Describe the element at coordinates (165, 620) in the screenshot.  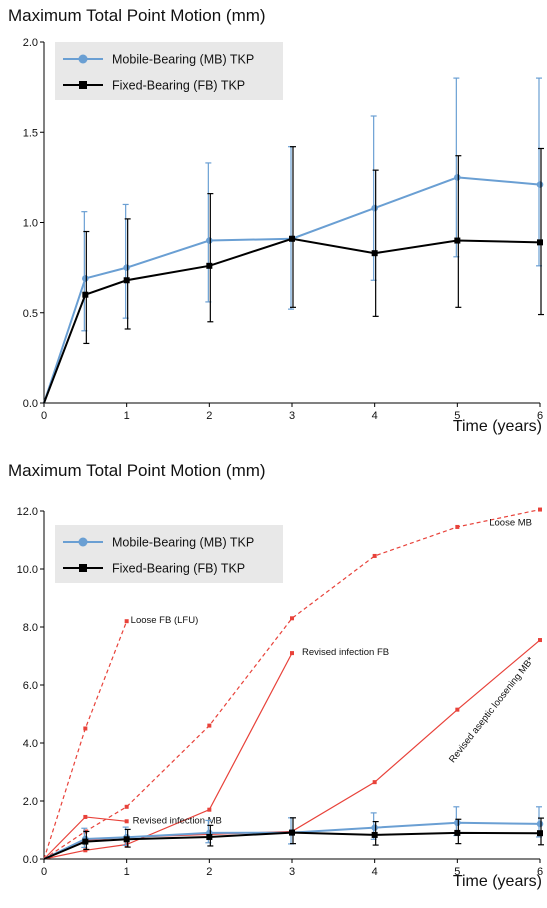
I see `outlier-annotation: Loose FB (LFU)` at that location.